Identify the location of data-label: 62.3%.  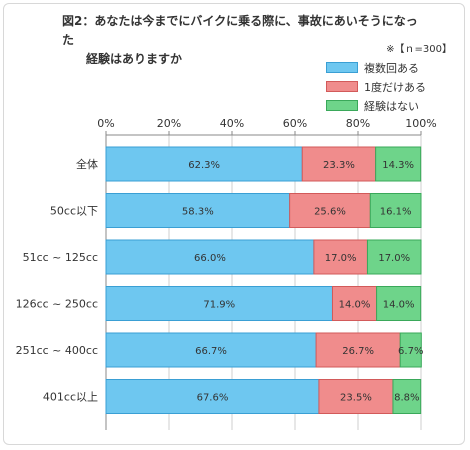
(204, 165).